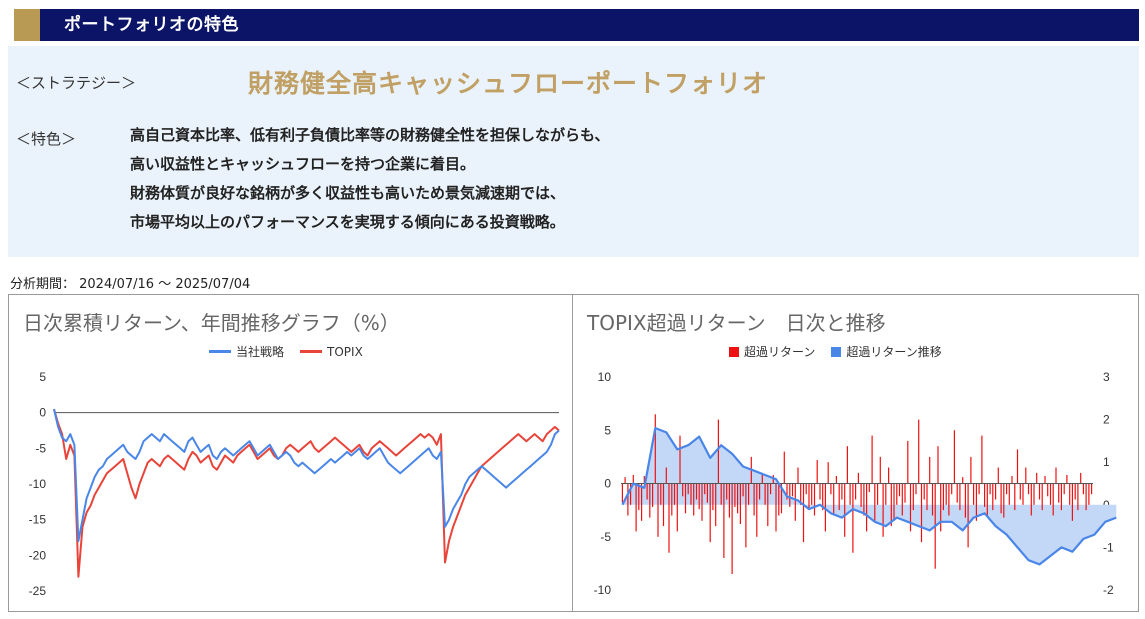  What do you see at coordinates (607, 430) in the screenshot?
I see `y-tick-label-left: 5` at bounding box center [607, 430].